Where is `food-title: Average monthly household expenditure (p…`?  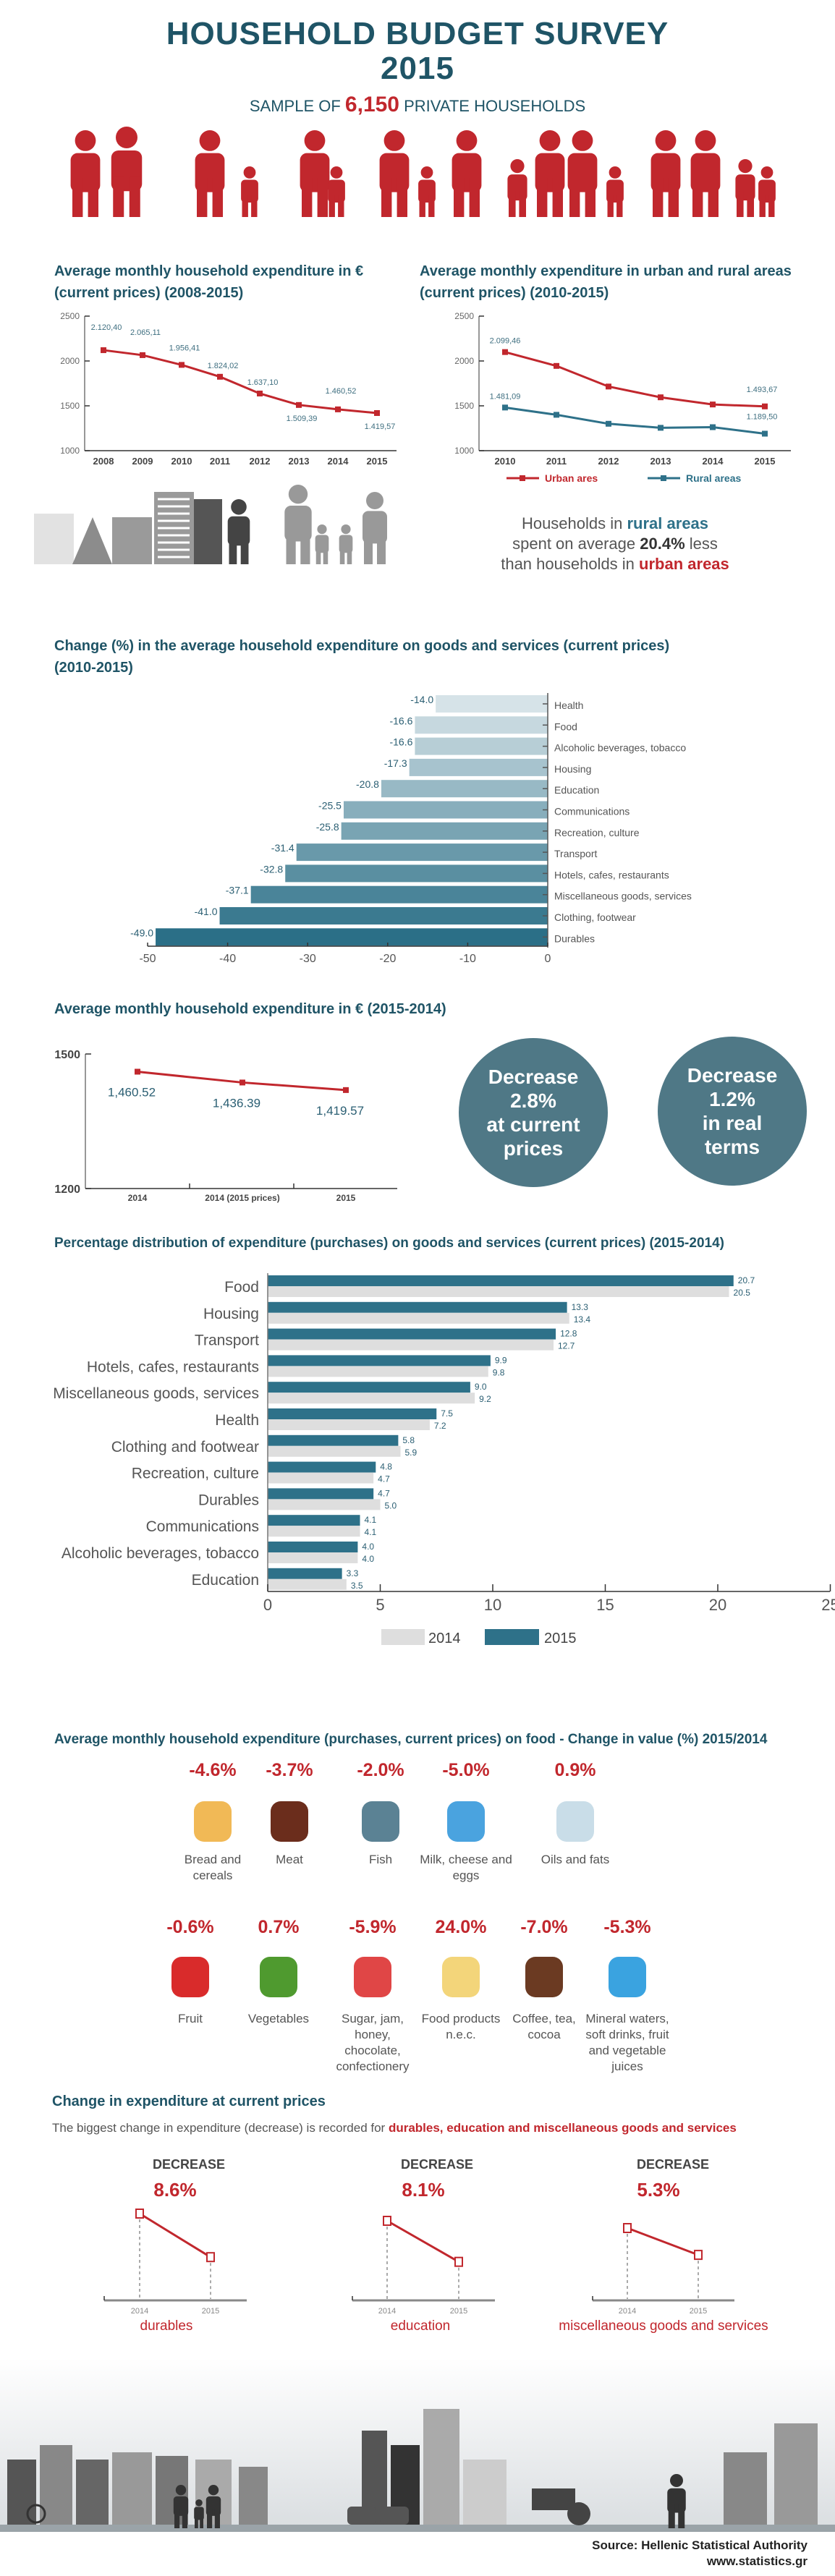 food-title: Average monthly household expenditure (p… is located at coordinates (411, 1739).